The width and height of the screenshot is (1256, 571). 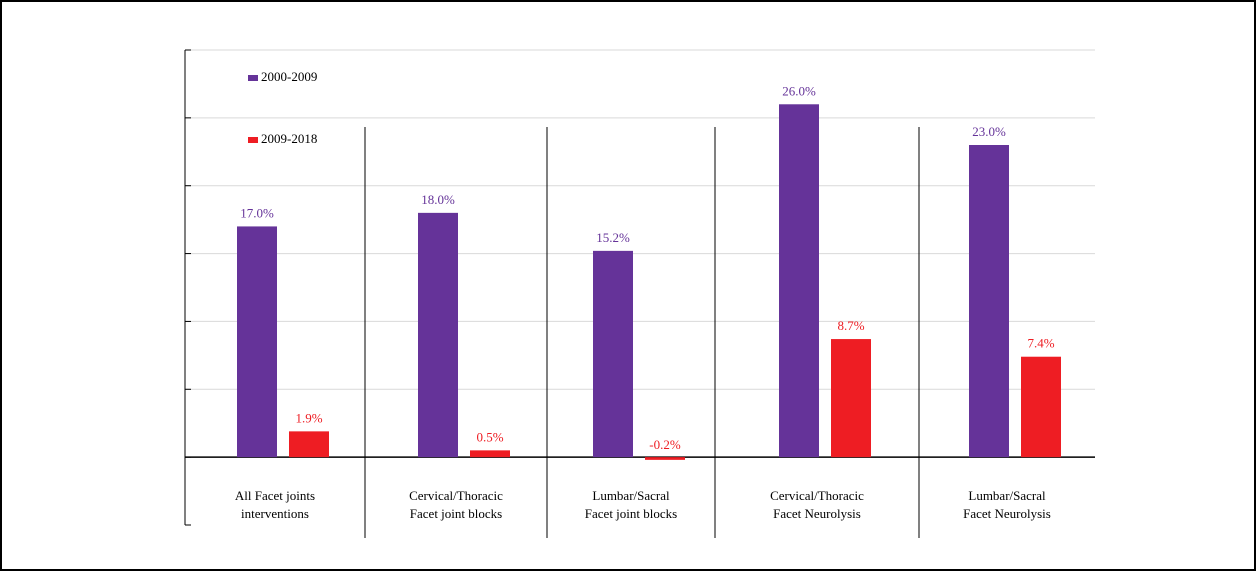 I want to click on data-label: 0.5%, so click(x=489, y=436).